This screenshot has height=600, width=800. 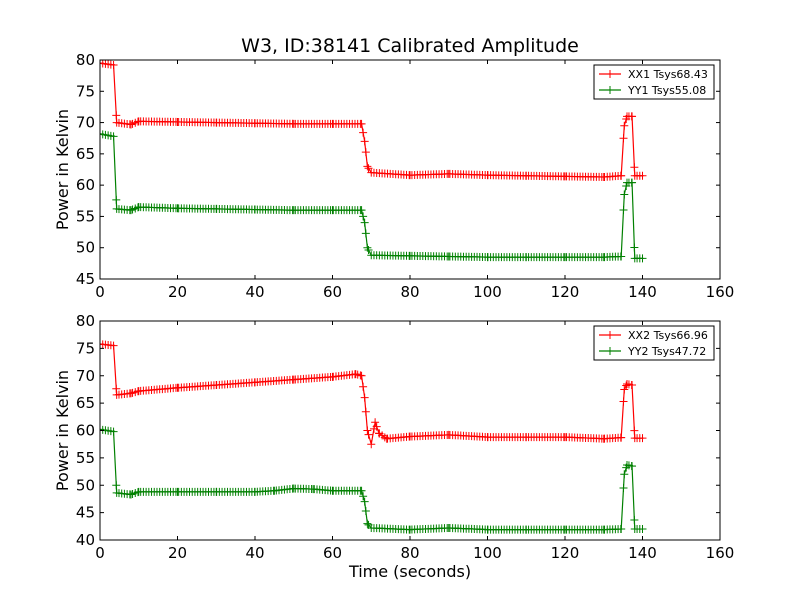 What do you see at coordinates (666, 351) in the screenshot?
I see `legend-entry: YY2 Tsys47.72` at bounding box center [666, 351].